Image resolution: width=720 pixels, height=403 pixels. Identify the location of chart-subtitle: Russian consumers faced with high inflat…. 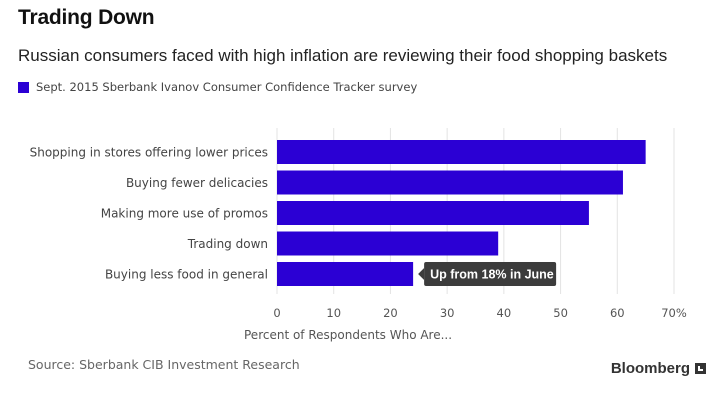
(343, 55).